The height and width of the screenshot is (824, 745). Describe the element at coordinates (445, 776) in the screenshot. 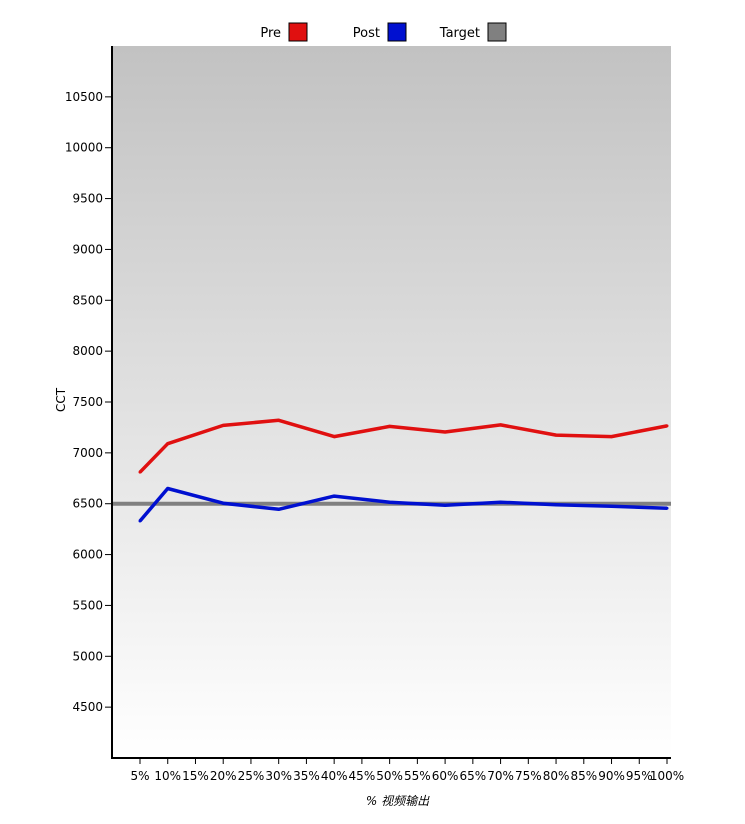

I see `x-tick-label: 60%` at that location.